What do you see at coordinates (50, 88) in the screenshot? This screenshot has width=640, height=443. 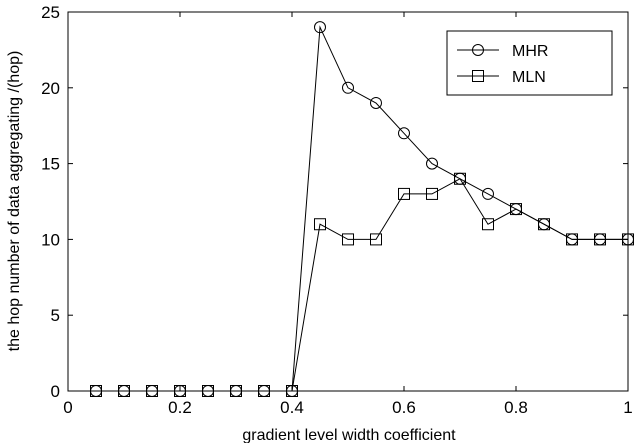 I see `y-tick-label: 20` at bounding box center [50, 88].